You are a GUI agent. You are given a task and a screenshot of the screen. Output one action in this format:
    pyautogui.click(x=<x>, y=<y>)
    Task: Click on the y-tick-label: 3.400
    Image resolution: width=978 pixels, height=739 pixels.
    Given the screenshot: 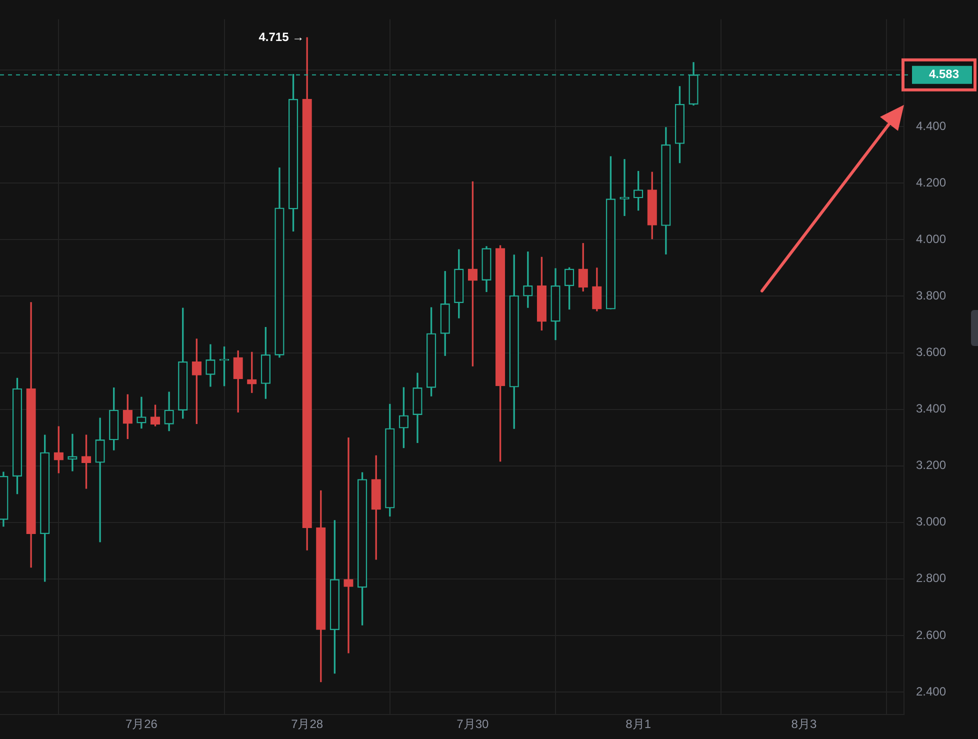 What is the action you would take?
    pyautogui.click(x=931, y=409)
    